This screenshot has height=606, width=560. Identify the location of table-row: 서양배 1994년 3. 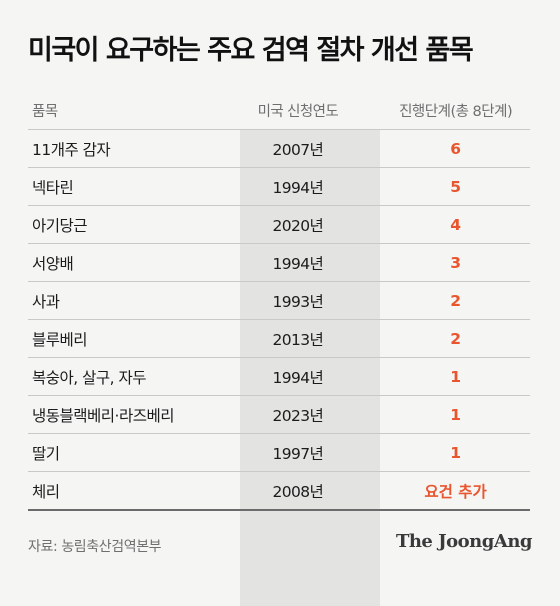
(279, 263).